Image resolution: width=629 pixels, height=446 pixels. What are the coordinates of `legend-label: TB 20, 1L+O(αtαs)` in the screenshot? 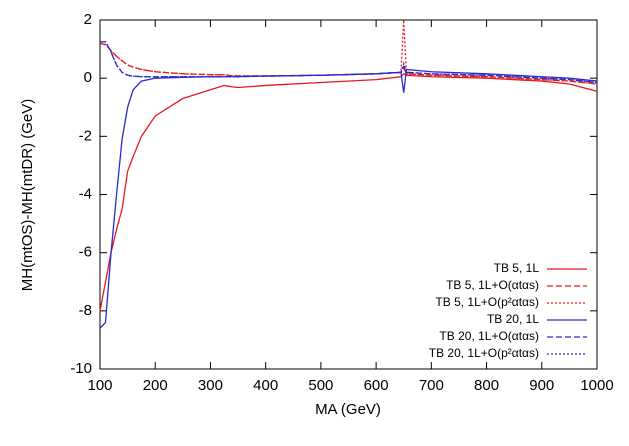 It's located at (489, 336).